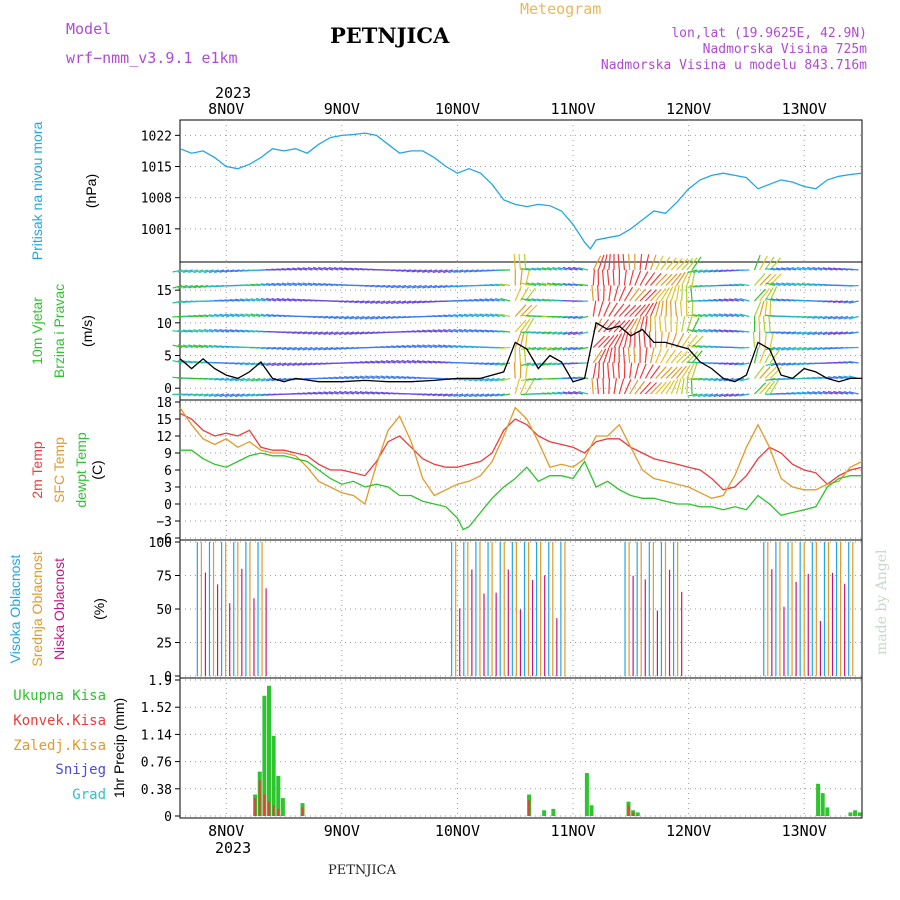  What do you see at coordinates (59, 696) in the screenshot?
I see `precip-legend-item: Ukupna Kisa` at bounding box center [59, 696].